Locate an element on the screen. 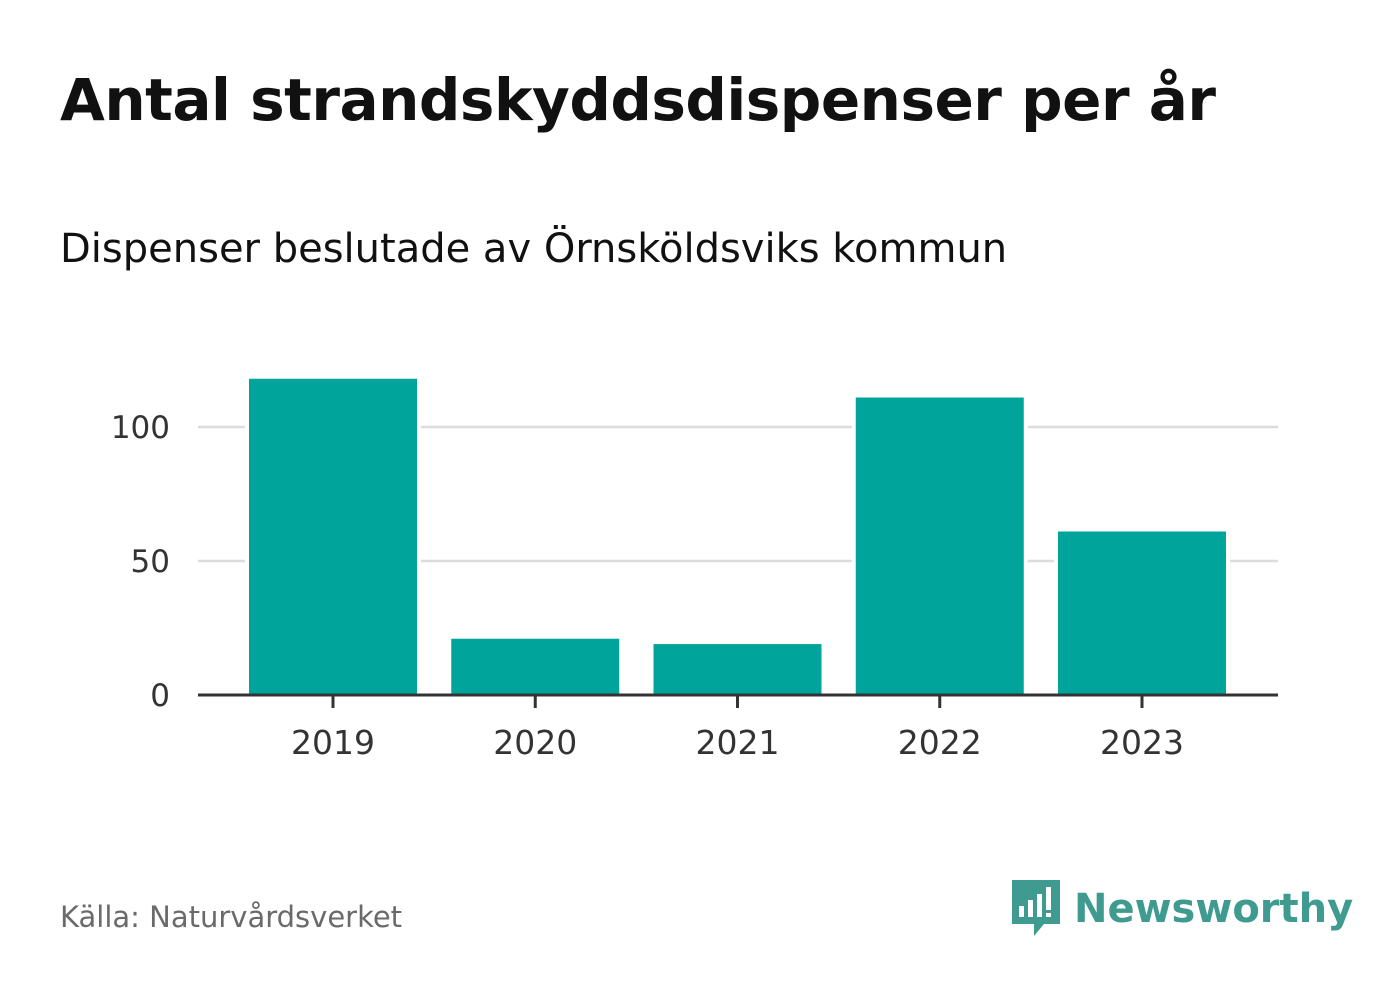  chart-title: Antal strandskyddsdispenser per år is located at coordinates (638, 100).